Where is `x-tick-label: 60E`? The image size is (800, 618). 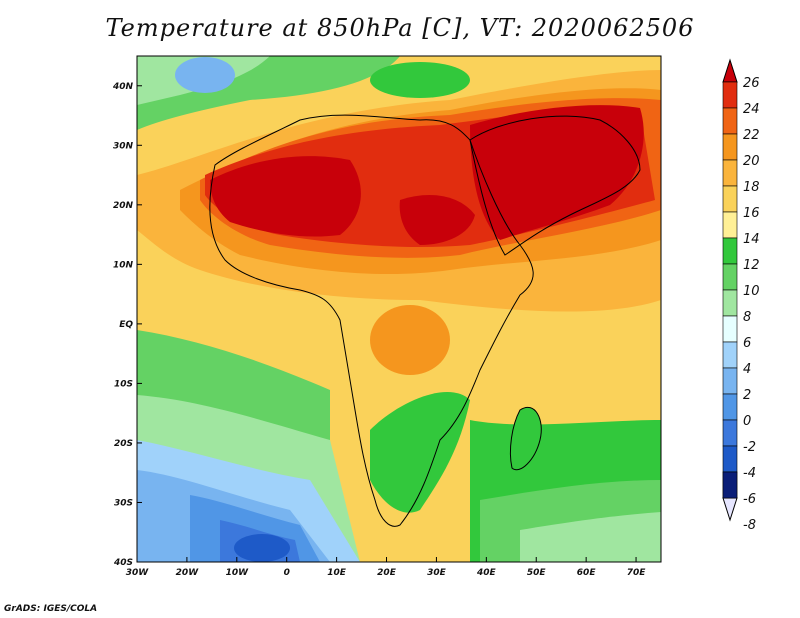
x-tick-label: 60E is located at coordinates (587, 573).